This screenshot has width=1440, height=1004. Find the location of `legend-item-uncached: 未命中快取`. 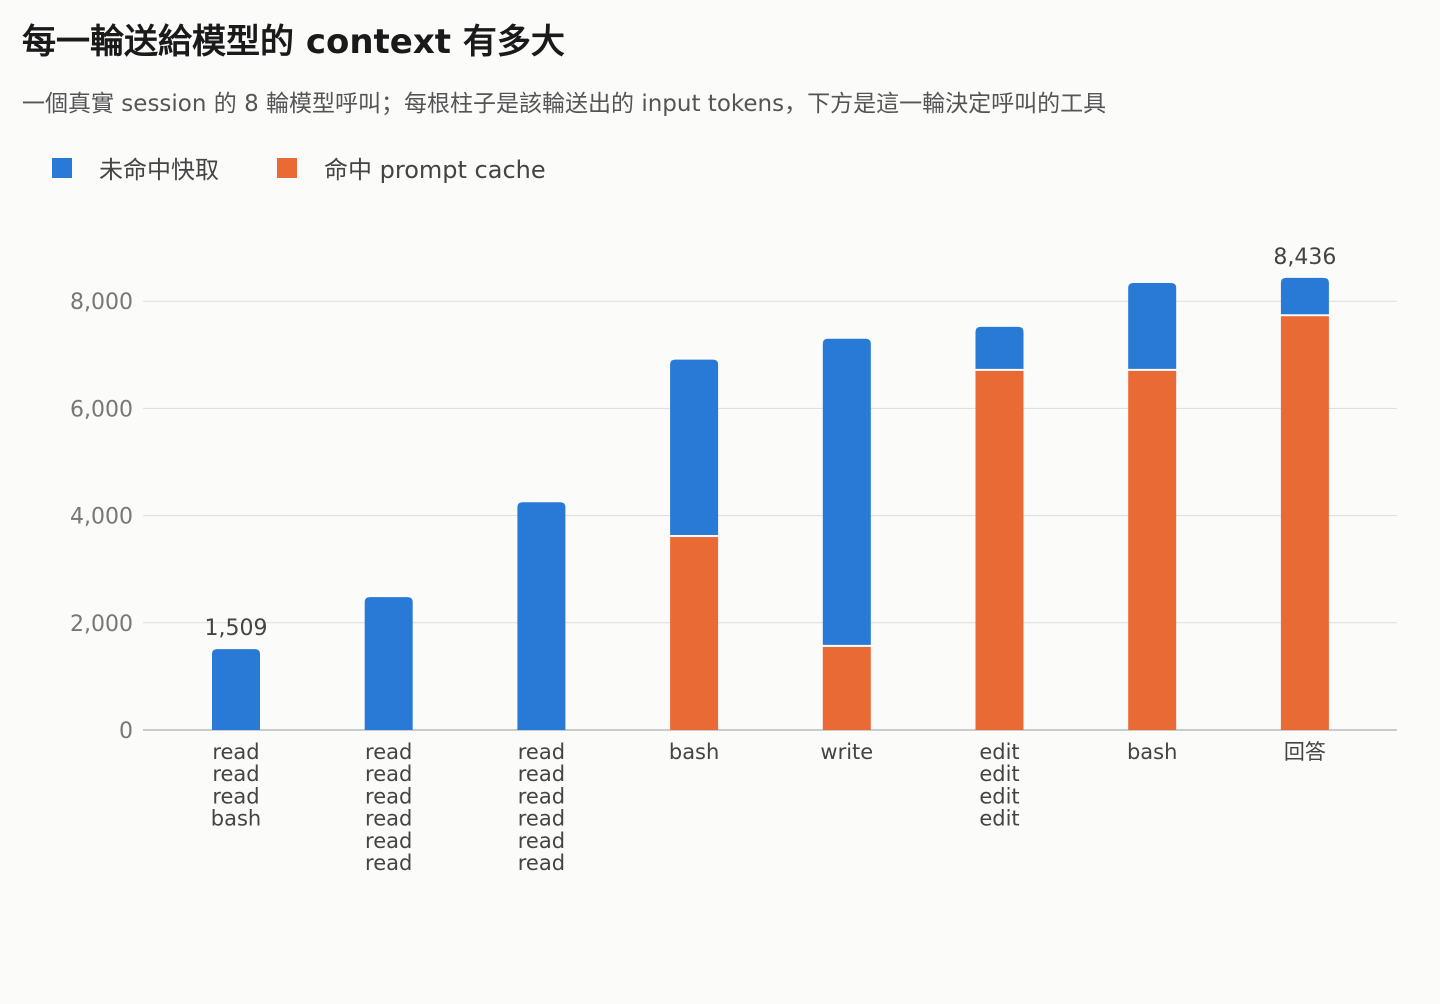

legend-item-uncached: 未命中快取 is located at coordinates (135, 167).